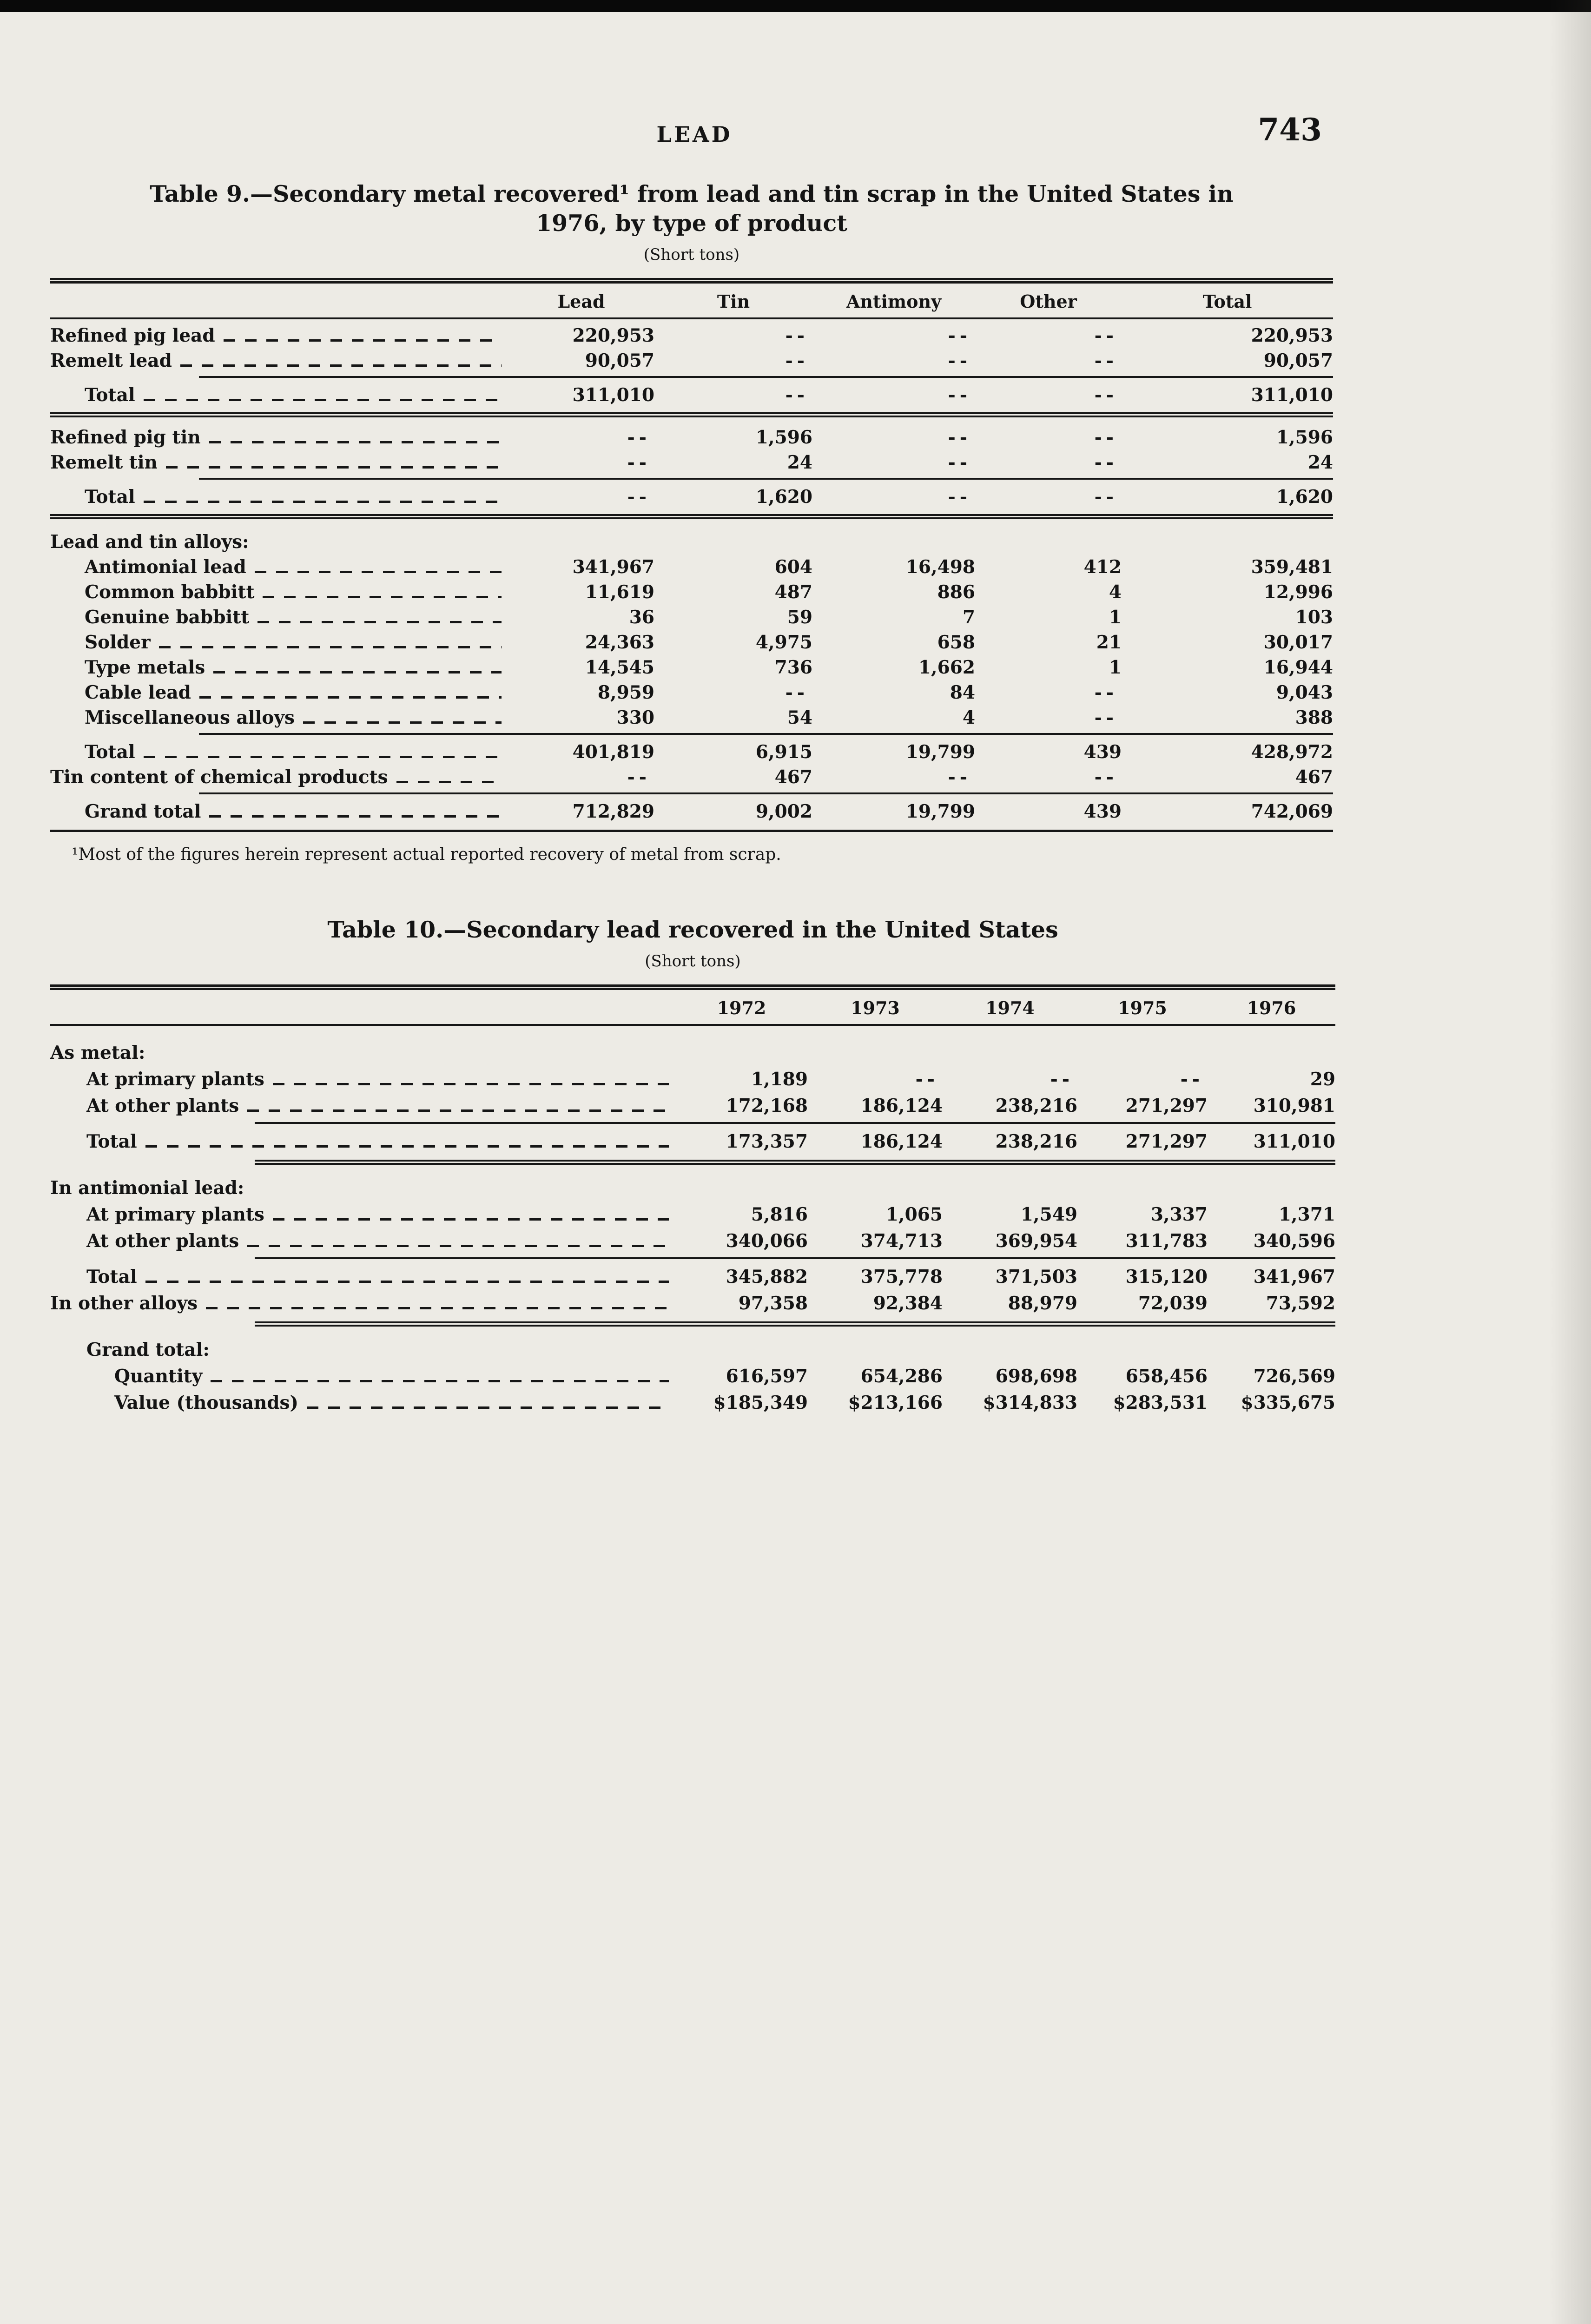 The image size is (1591, 2324). I want to click on row-label-cell: Solder, so click(279, 642).